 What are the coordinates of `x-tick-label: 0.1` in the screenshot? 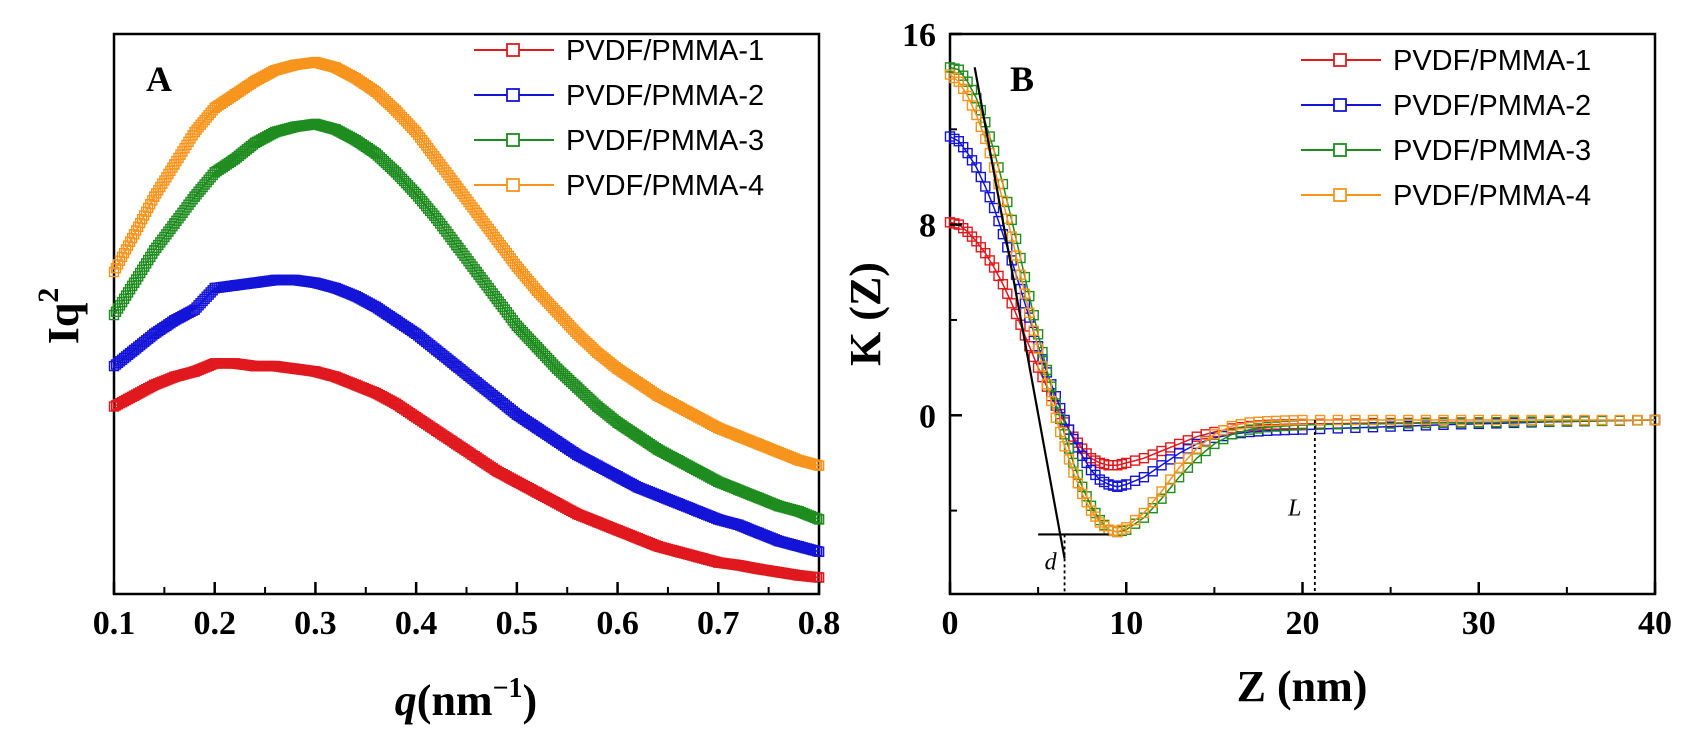 It's located at (114, 623).